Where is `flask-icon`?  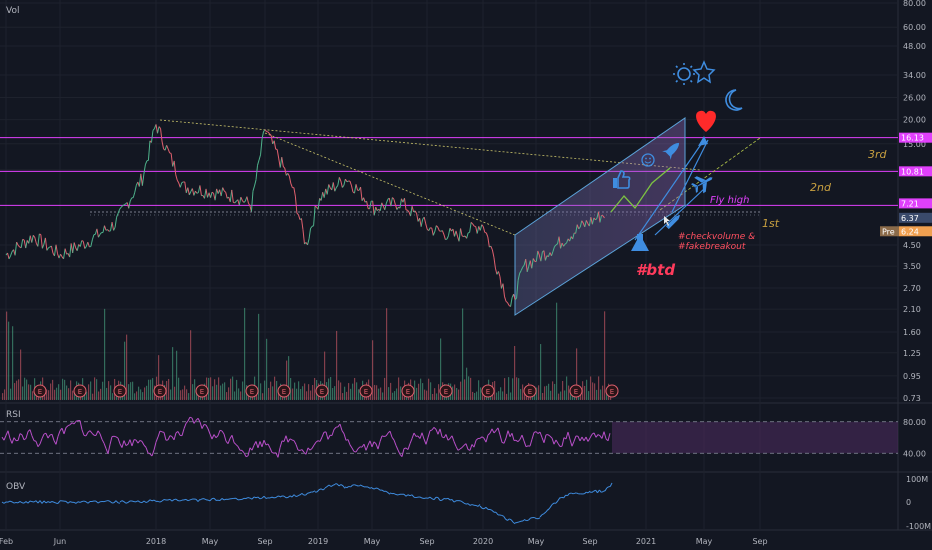 flask-icon is located at coordinates (640, 242).